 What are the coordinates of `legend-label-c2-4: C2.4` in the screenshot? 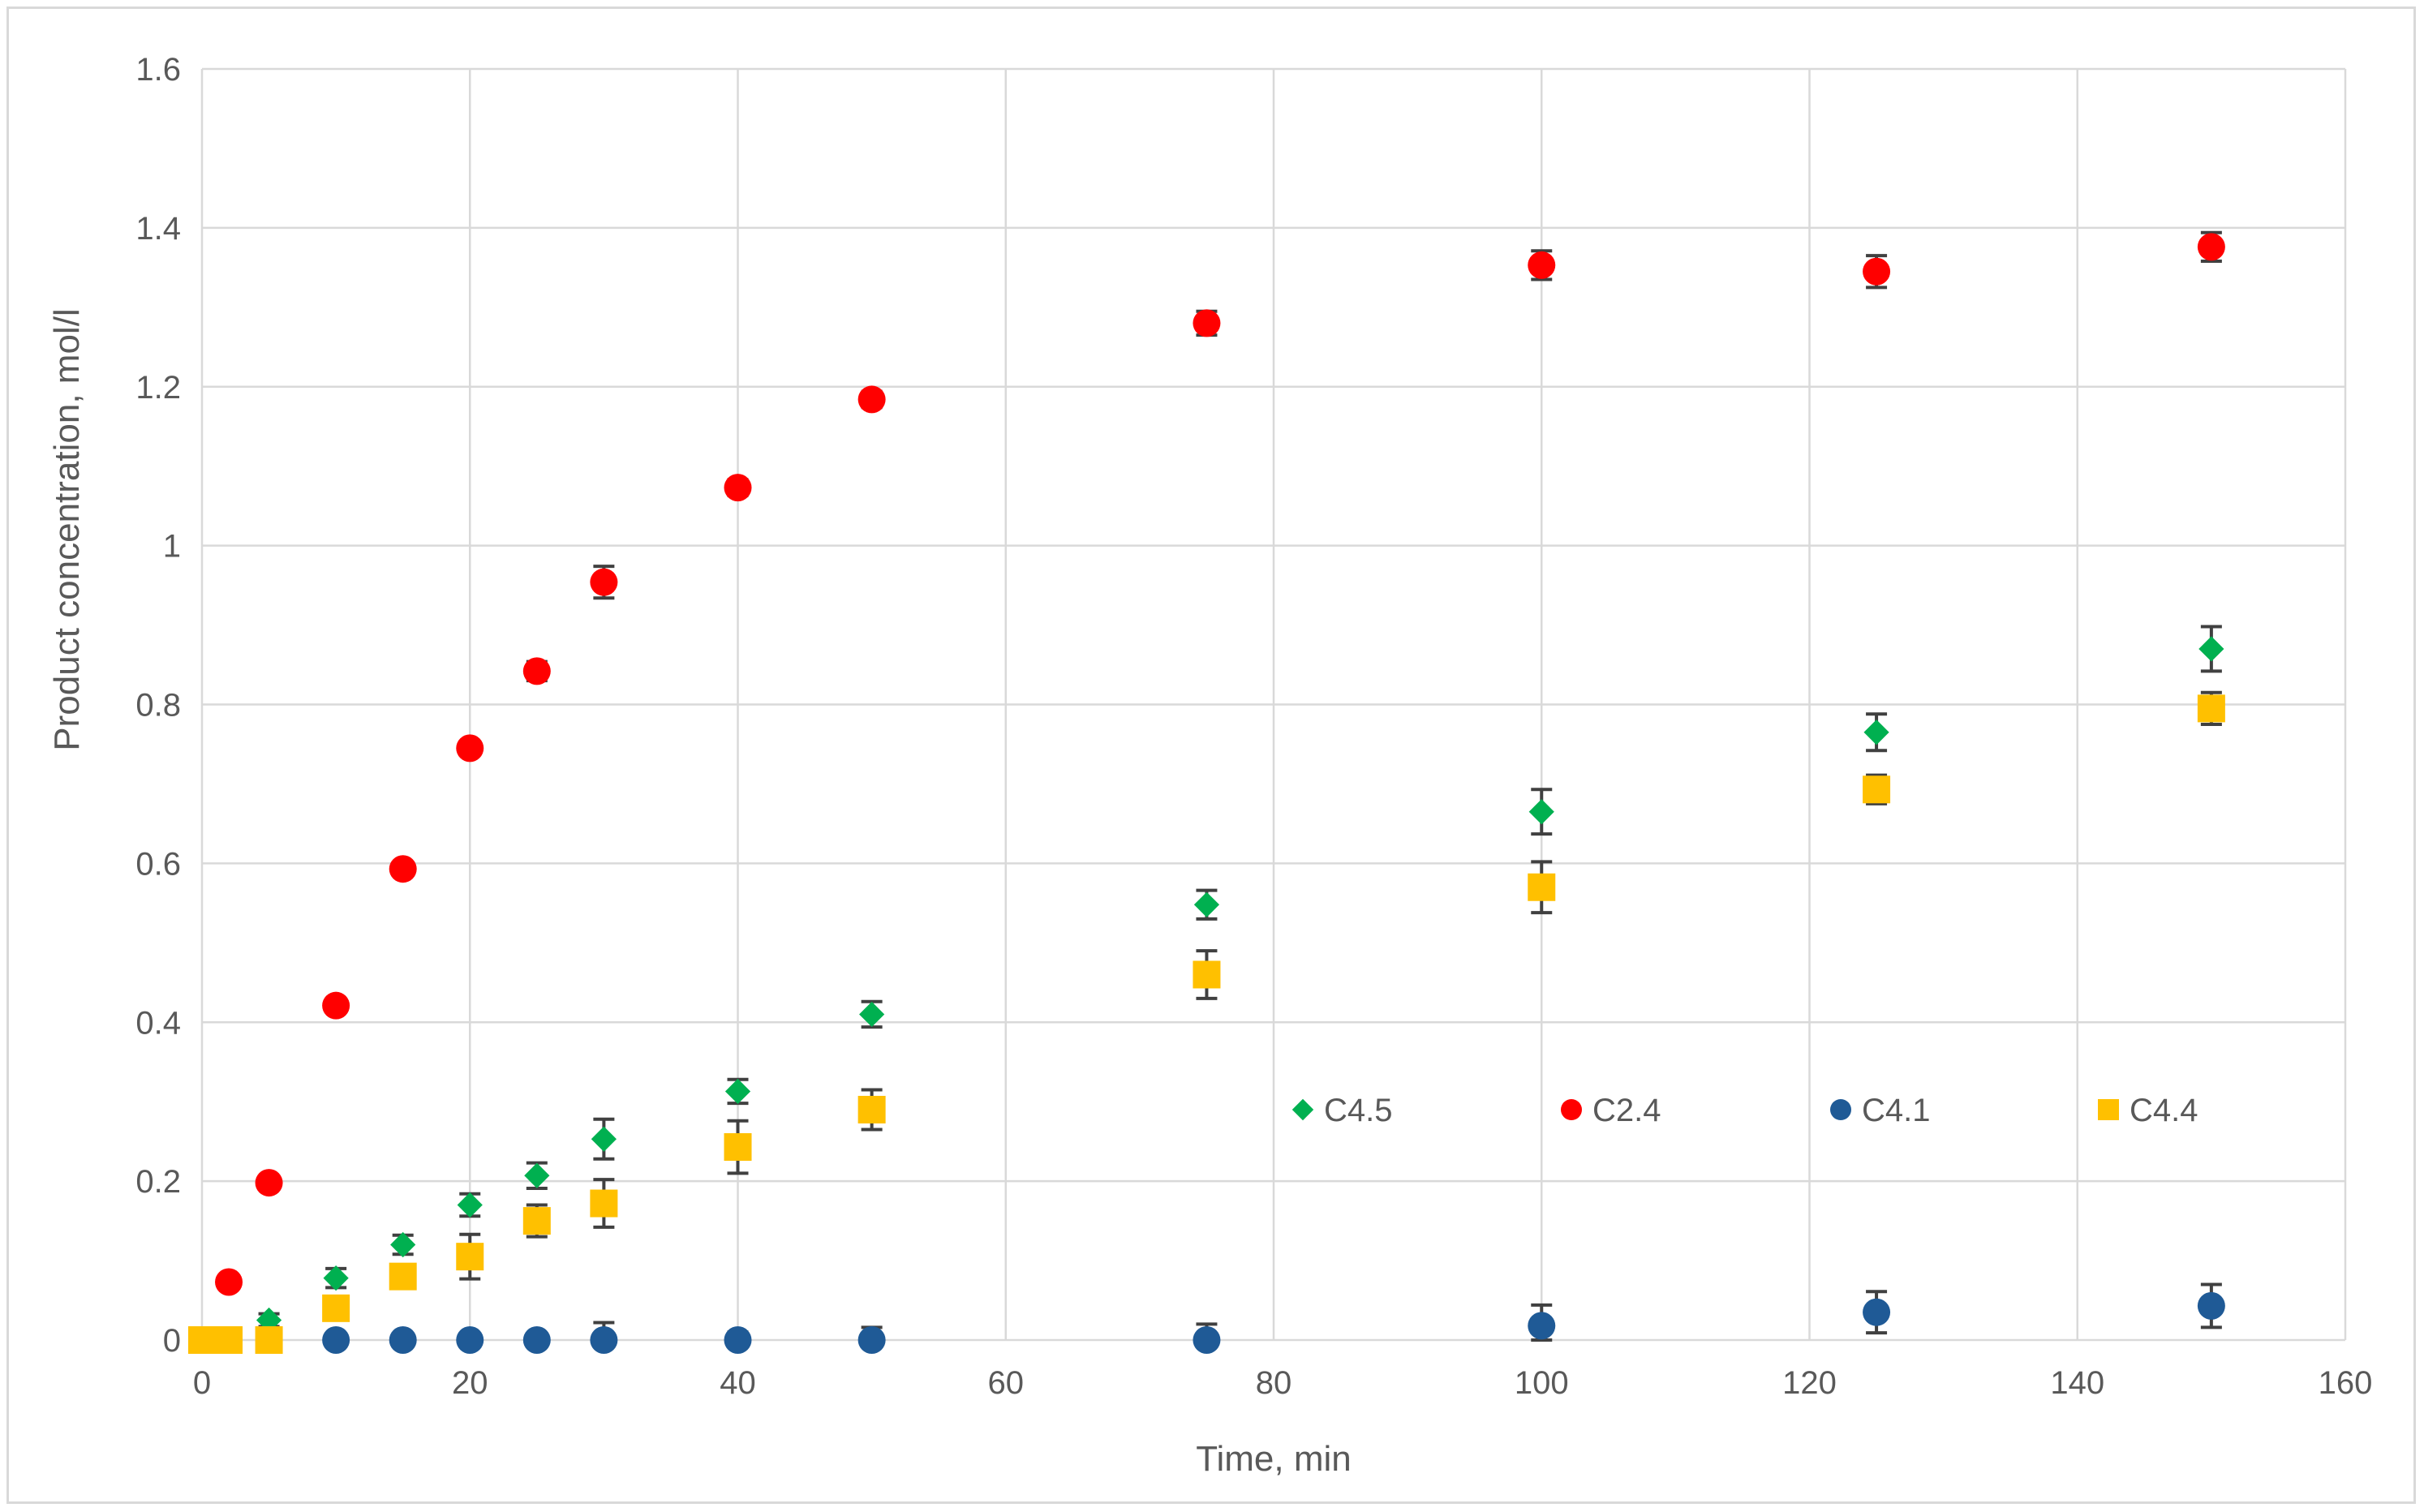 It's located at (1626, 1110).